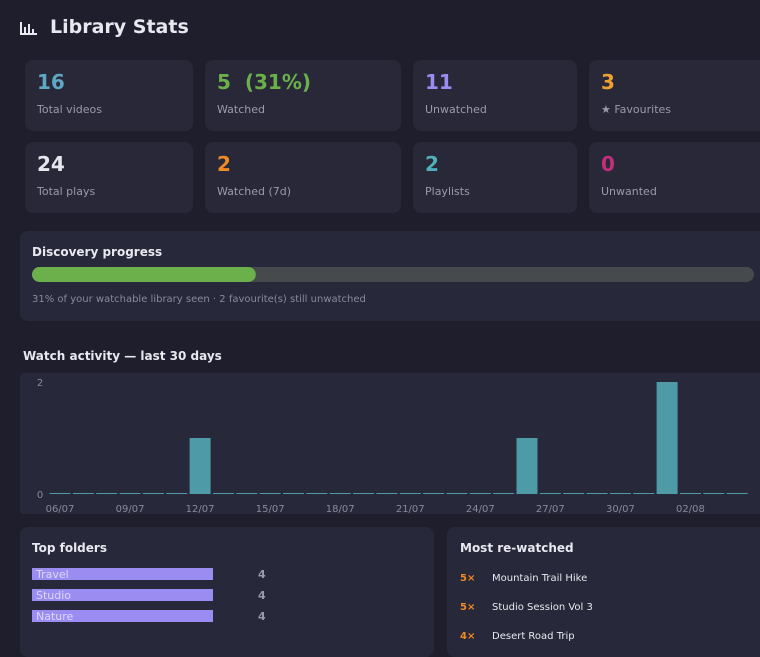  Describe the element at coordinates (40, 383) in the screenshot. I see `y-tick-label: 2` at that location.